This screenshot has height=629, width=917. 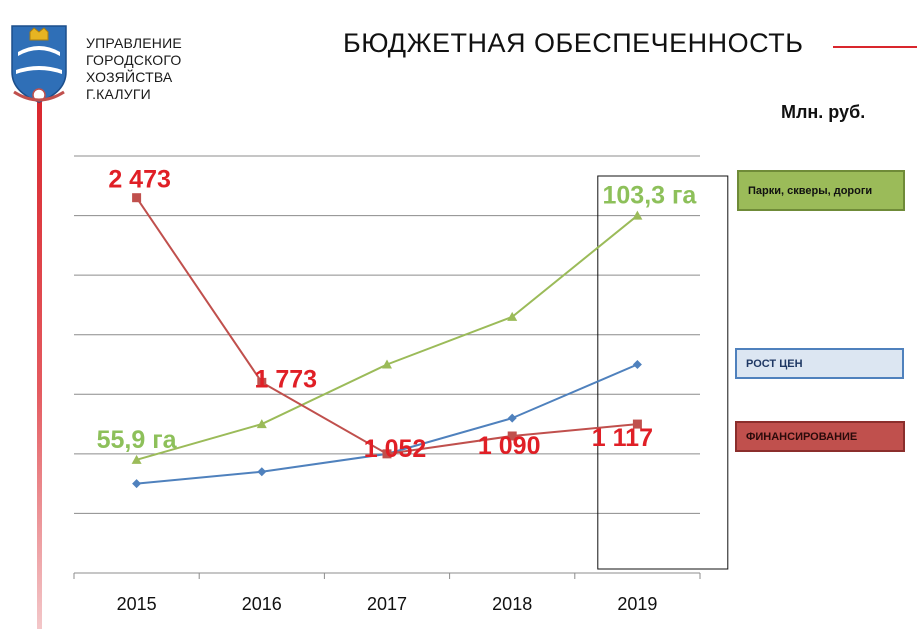 I want to click on legend-label-funding: ФИНАНСИРОВАНИЕ, so click(x=802, y=436).